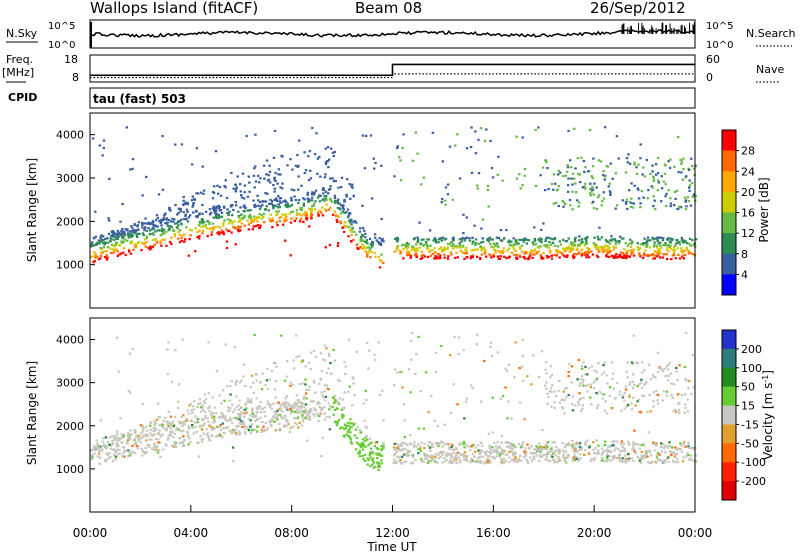 The image size is (800, 554). Describe the element at coordinates (748, 233) in the screenshot. I see `colorbar-tick-label: 12` at that location.